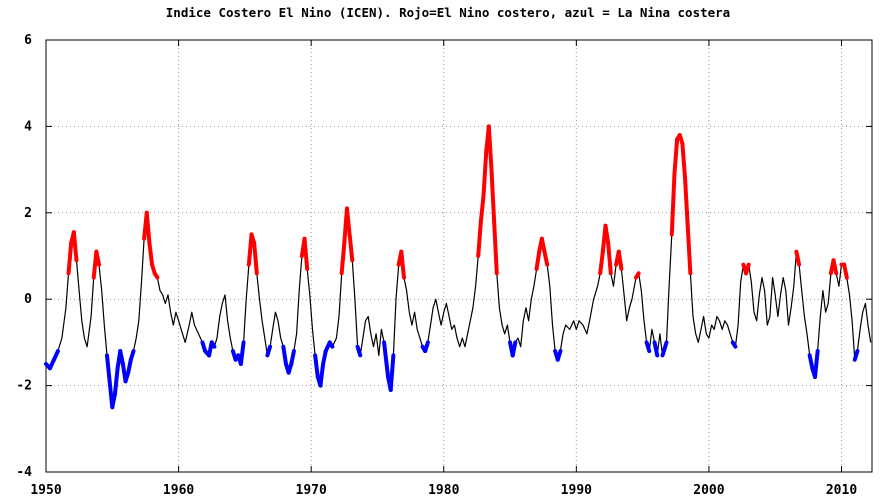 The width and height of the screenshot is (881, 498). Describe the element at coordinates (24, 386) in the screenshot. I see `y-tick-label: -2` at that location.